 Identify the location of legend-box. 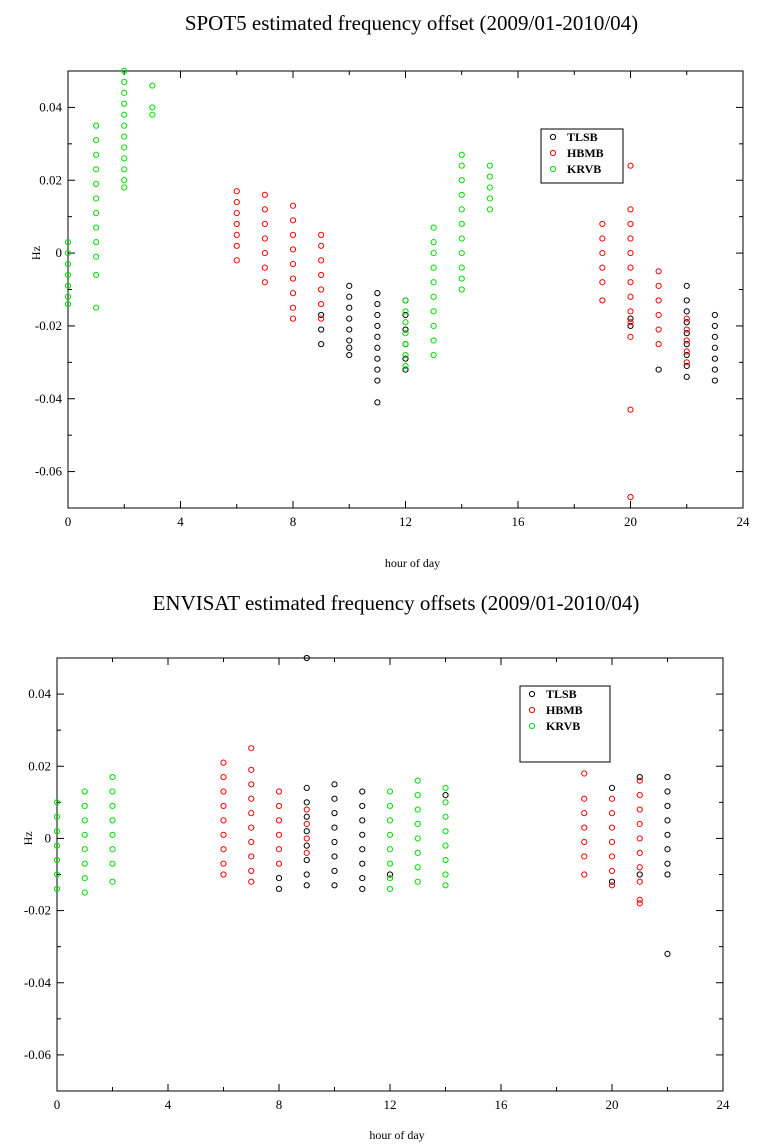
(582, 156).